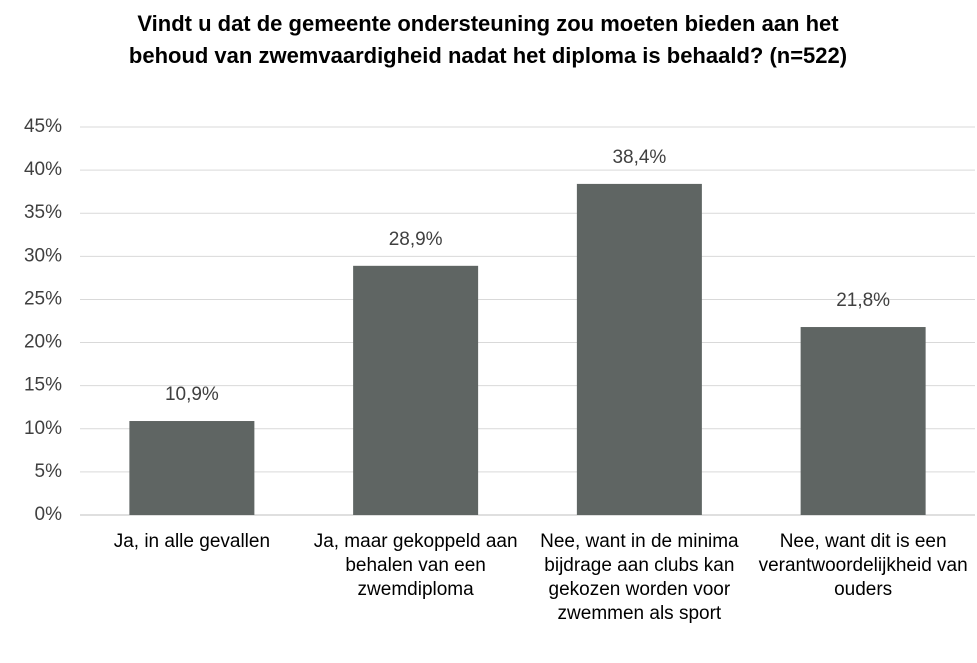 The height and width of the screenshot is (663, 977). Describe the element at coordinates (43, 428) in the screenshot. I see `y-tick-label: 10%` at that location.